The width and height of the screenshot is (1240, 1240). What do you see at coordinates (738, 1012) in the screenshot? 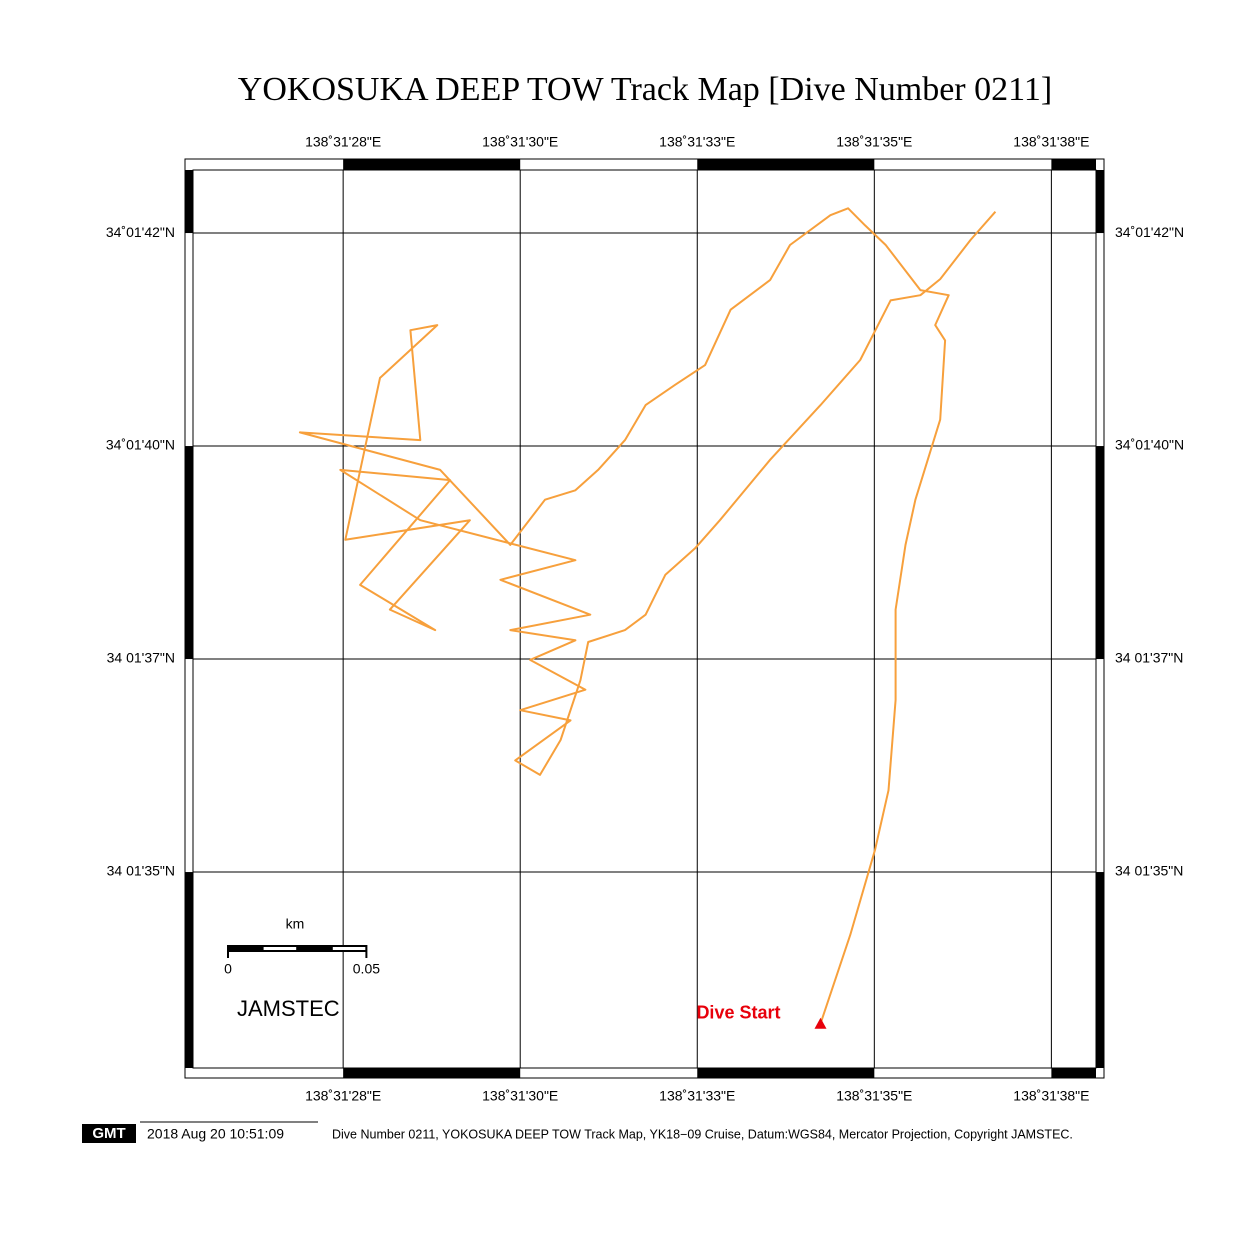
I see `start-label: Dive Start` at bounding box center [738, 1012].